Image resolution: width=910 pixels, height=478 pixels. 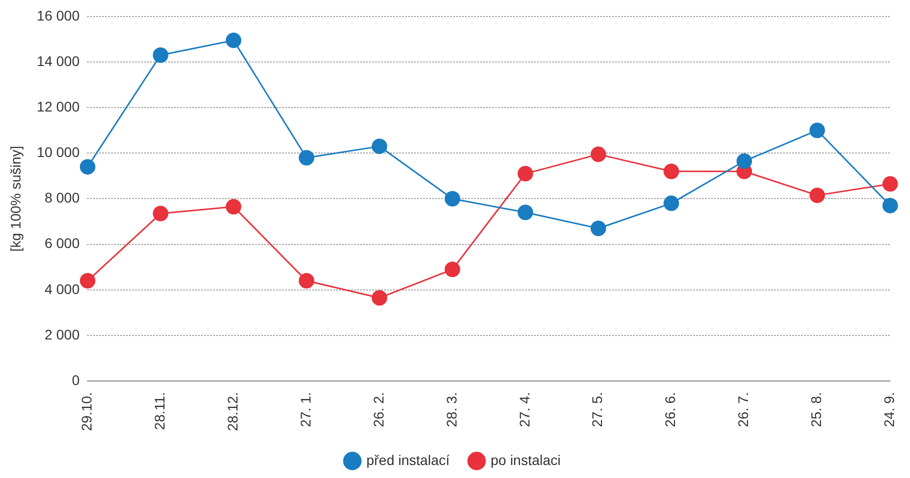 I want to click on y-tick-label: 6 000, so click(x=62, y=243).